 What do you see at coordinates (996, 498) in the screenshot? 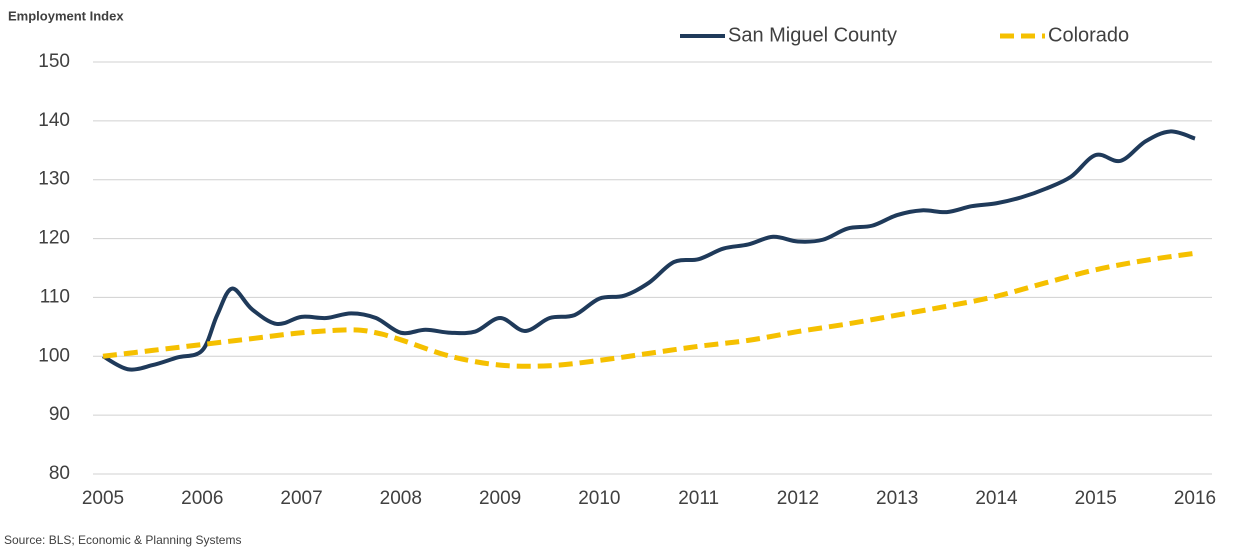
I see `x-tick-label: 2014` at bounding box center [996, 498].